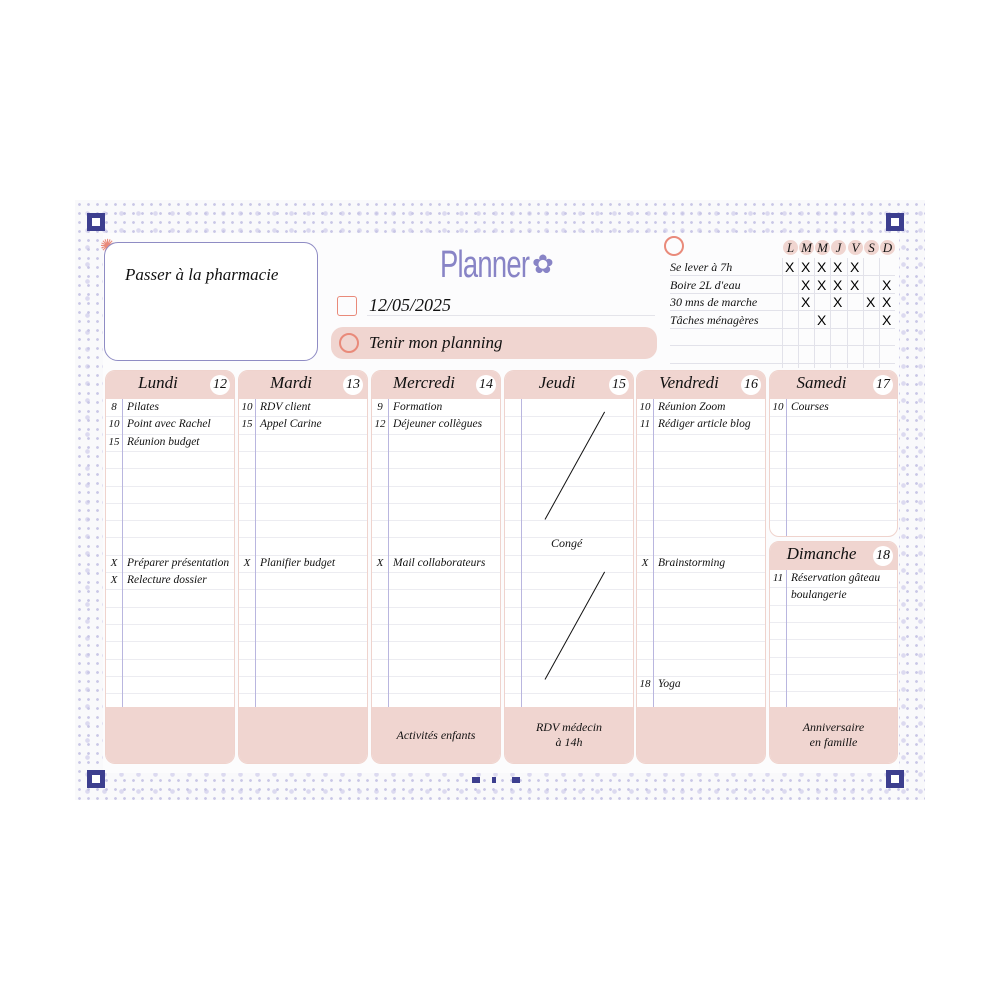  What do you see at coordinates (557, 382) in the screenshot?
I see `day-name: Jeudi` at bounding box center [557, 382].